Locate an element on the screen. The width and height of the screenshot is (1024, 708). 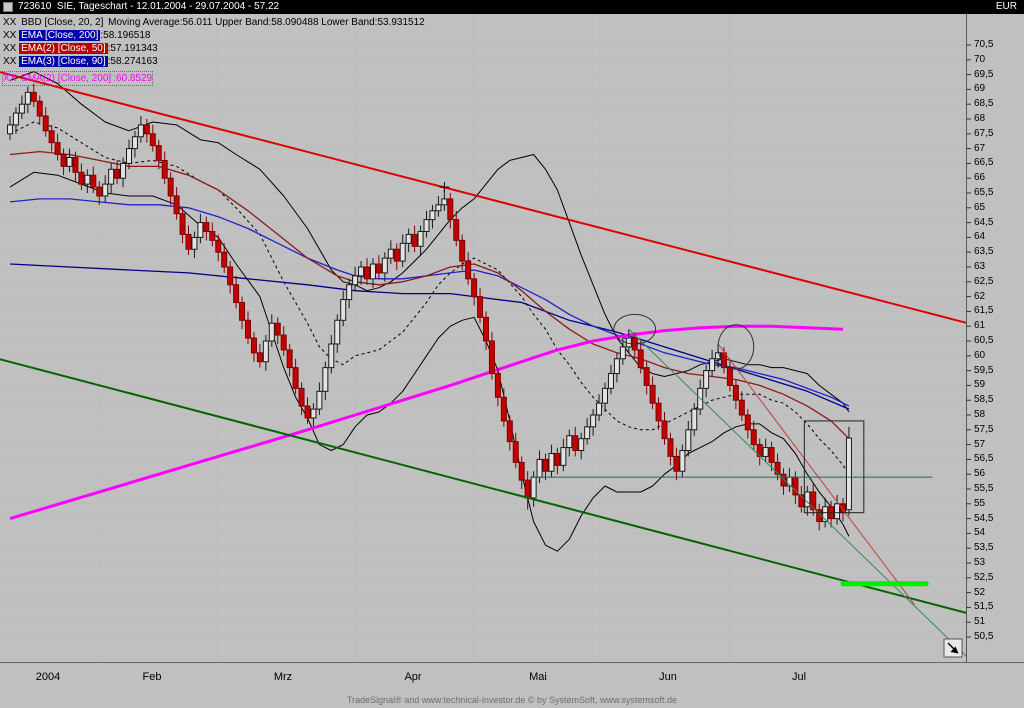
legend-line-ema90: XX EMA(3) [Close, 90]:58.274163 is located at coordinates (214, 61).